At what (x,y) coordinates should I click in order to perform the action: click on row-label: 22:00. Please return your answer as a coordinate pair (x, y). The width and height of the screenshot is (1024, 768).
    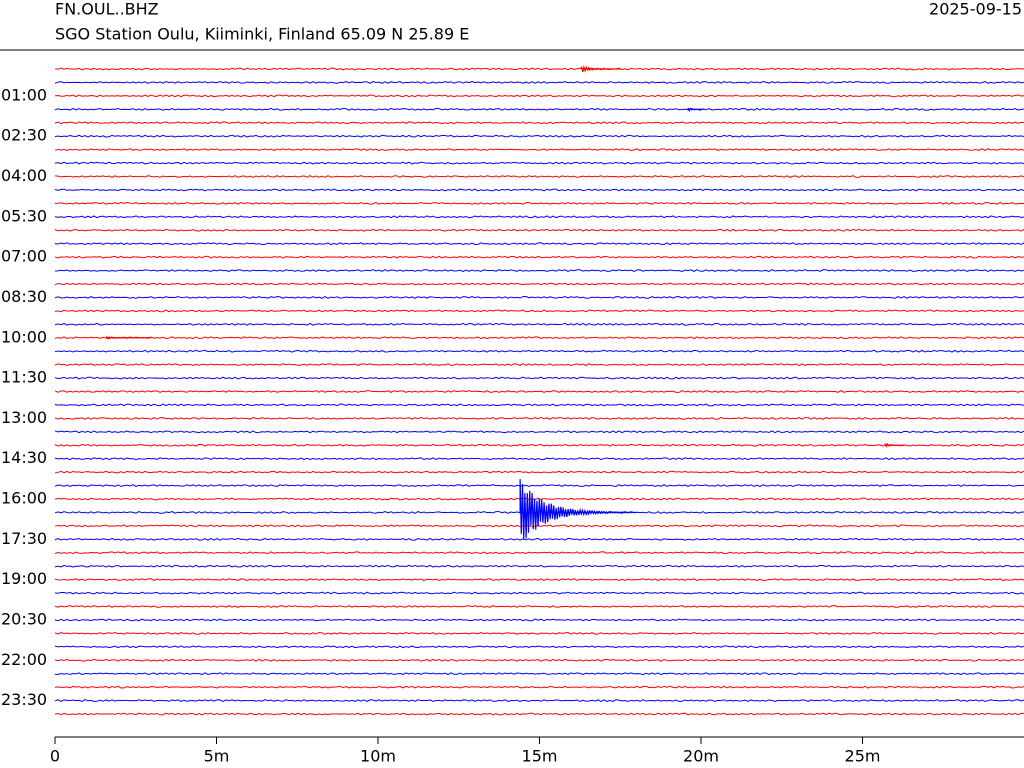
    Looking at the image, I should click on (24, 659).